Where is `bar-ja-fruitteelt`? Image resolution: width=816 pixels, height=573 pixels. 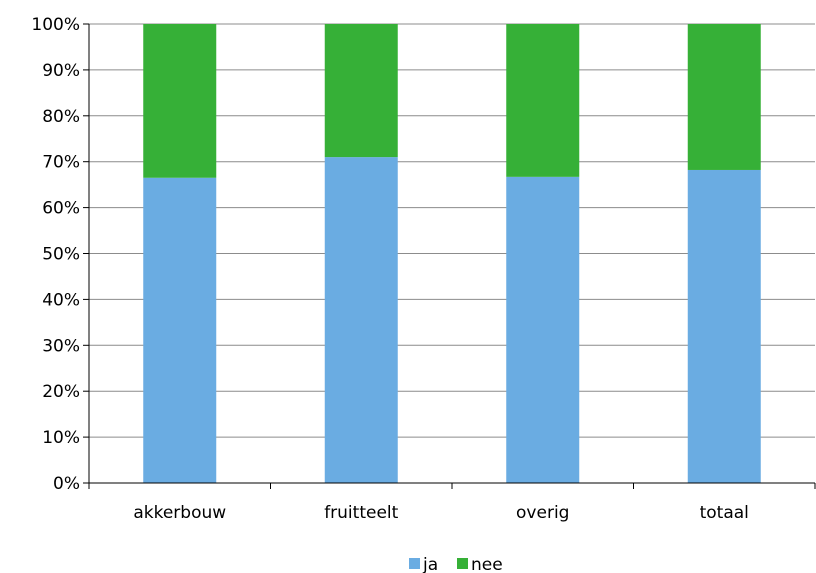 bar-ja-fruitteelt is located at coordinates (361, 320).